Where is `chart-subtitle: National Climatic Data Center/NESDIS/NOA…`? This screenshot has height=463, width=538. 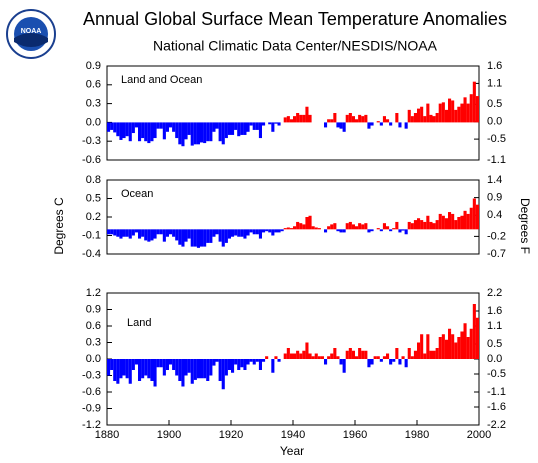
chart-subtitle: National Climatic Data Center/NESDIS/NOA… is located at coordinates (295, 46).